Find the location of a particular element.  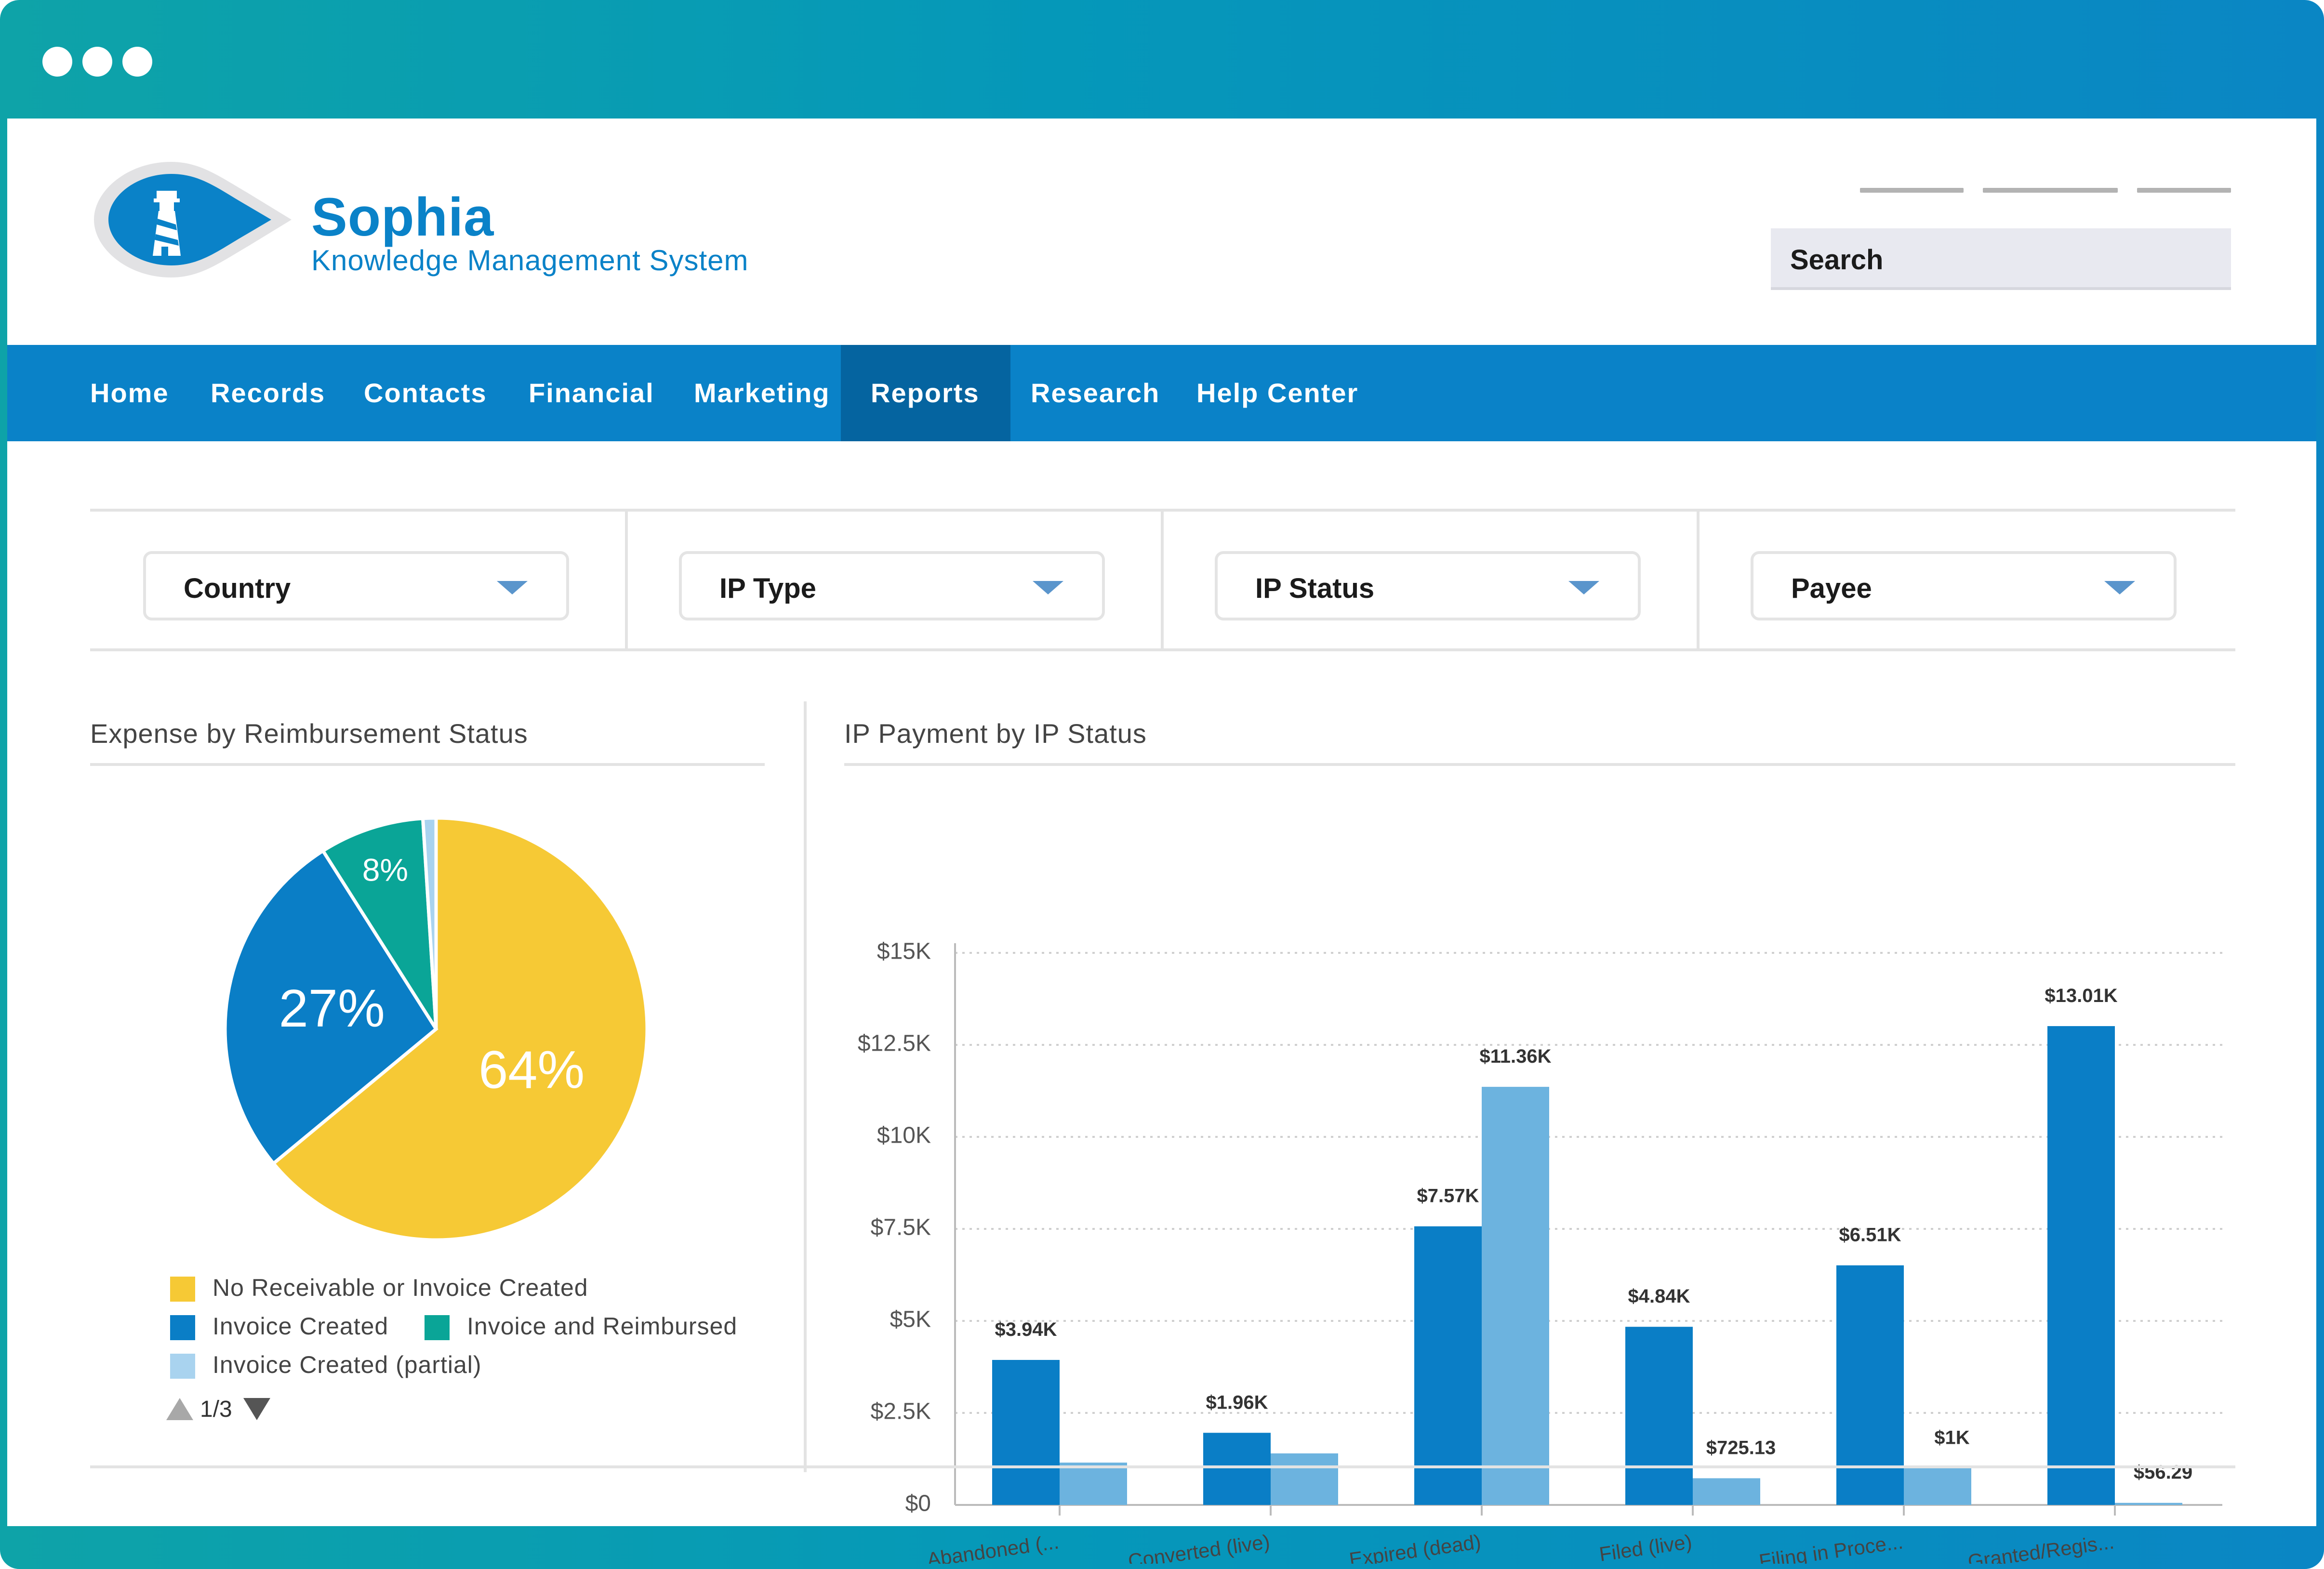

nav-item-help-center: Help Center is located at coordinates (1277, 393).